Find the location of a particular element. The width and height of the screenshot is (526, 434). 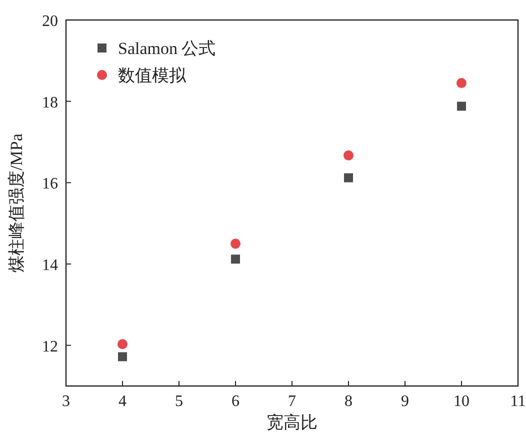

x-tick-label: 11 is located at coordinates (518, 401).